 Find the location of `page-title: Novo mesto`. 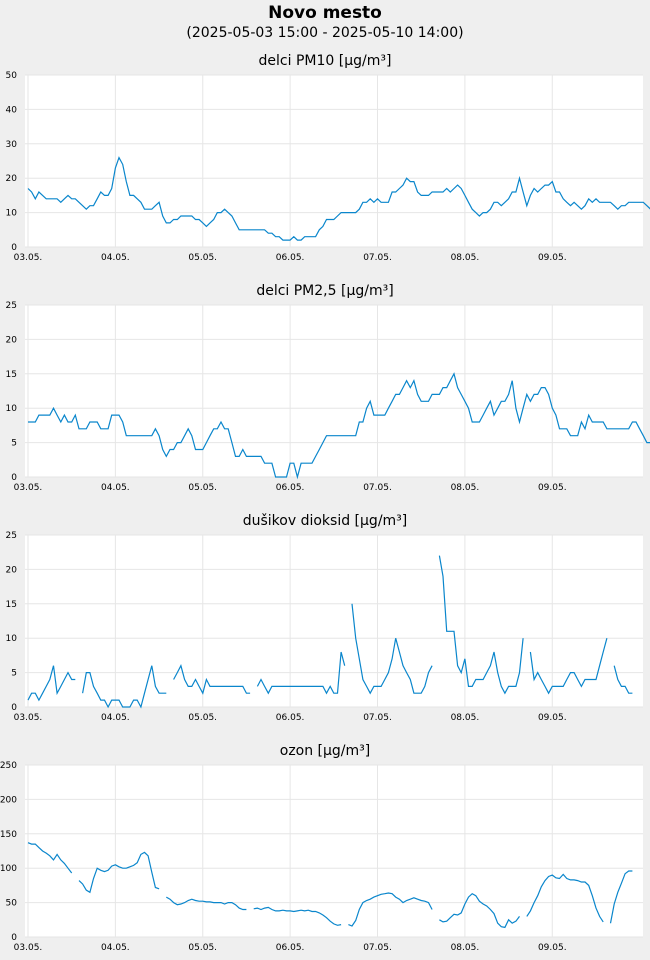

page-title: Novo mesto is located at coordinates (325, 13).